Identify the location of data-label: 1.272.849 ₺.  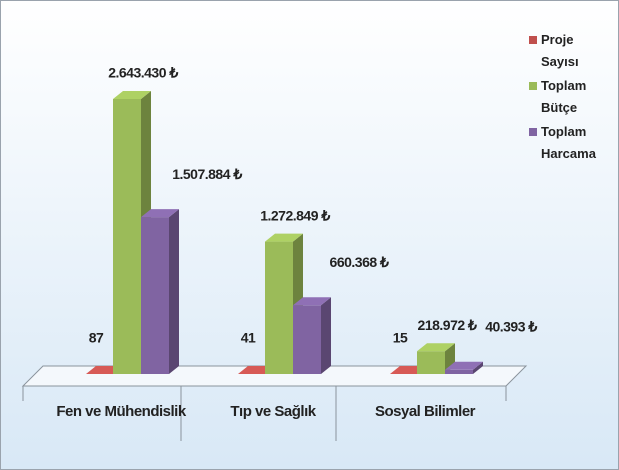
(295, 215).